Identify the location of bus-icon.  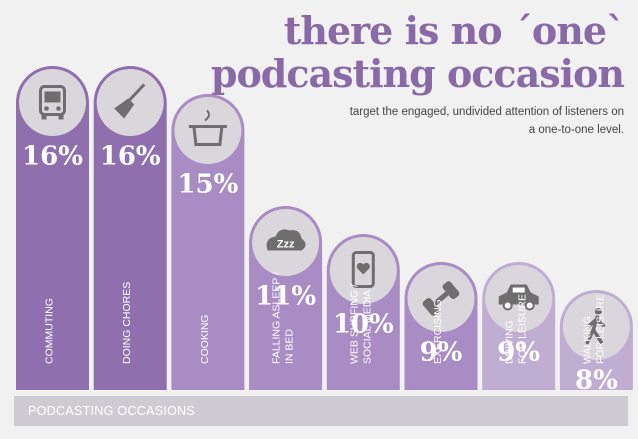
(52, 102).